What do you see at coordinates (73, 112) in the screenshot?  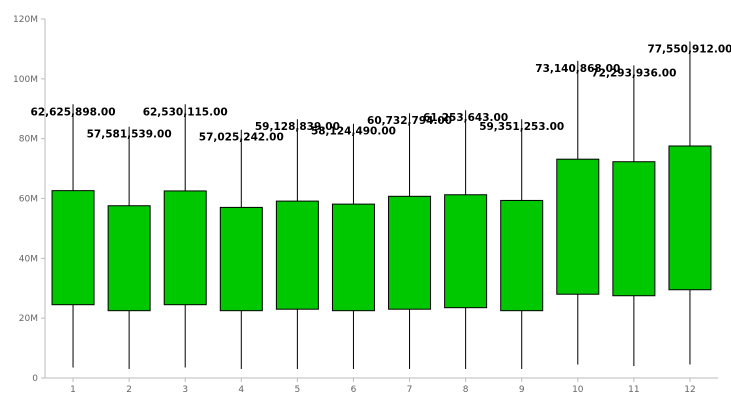 I see `data-label: 62,625,898.00` at bounding box center [73, 112].